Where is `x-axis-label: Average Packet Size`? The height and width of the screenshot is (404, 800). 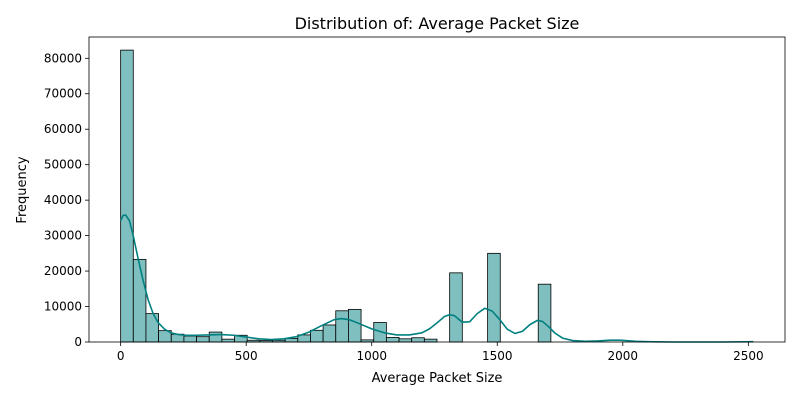
x-axis-label: Average Packet Size is located at coordinates (437, 378).